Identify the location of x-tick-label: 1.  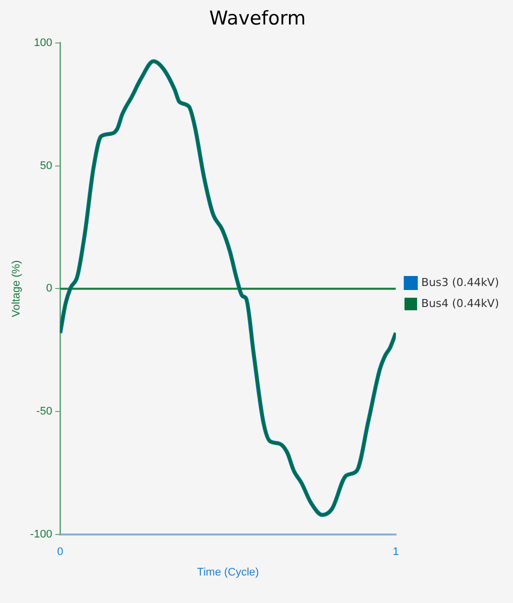
(395, 552).